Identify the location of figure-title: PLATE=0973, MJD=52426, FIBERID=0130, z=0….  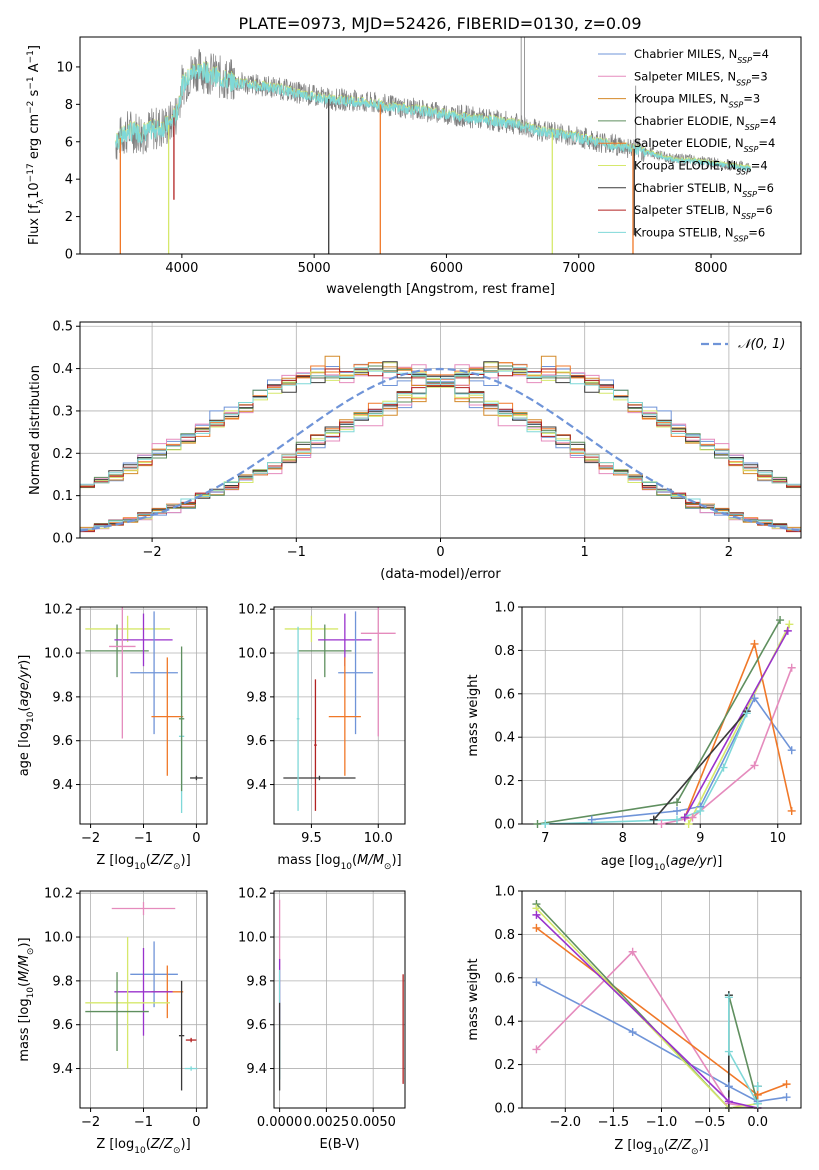
(439, 23).